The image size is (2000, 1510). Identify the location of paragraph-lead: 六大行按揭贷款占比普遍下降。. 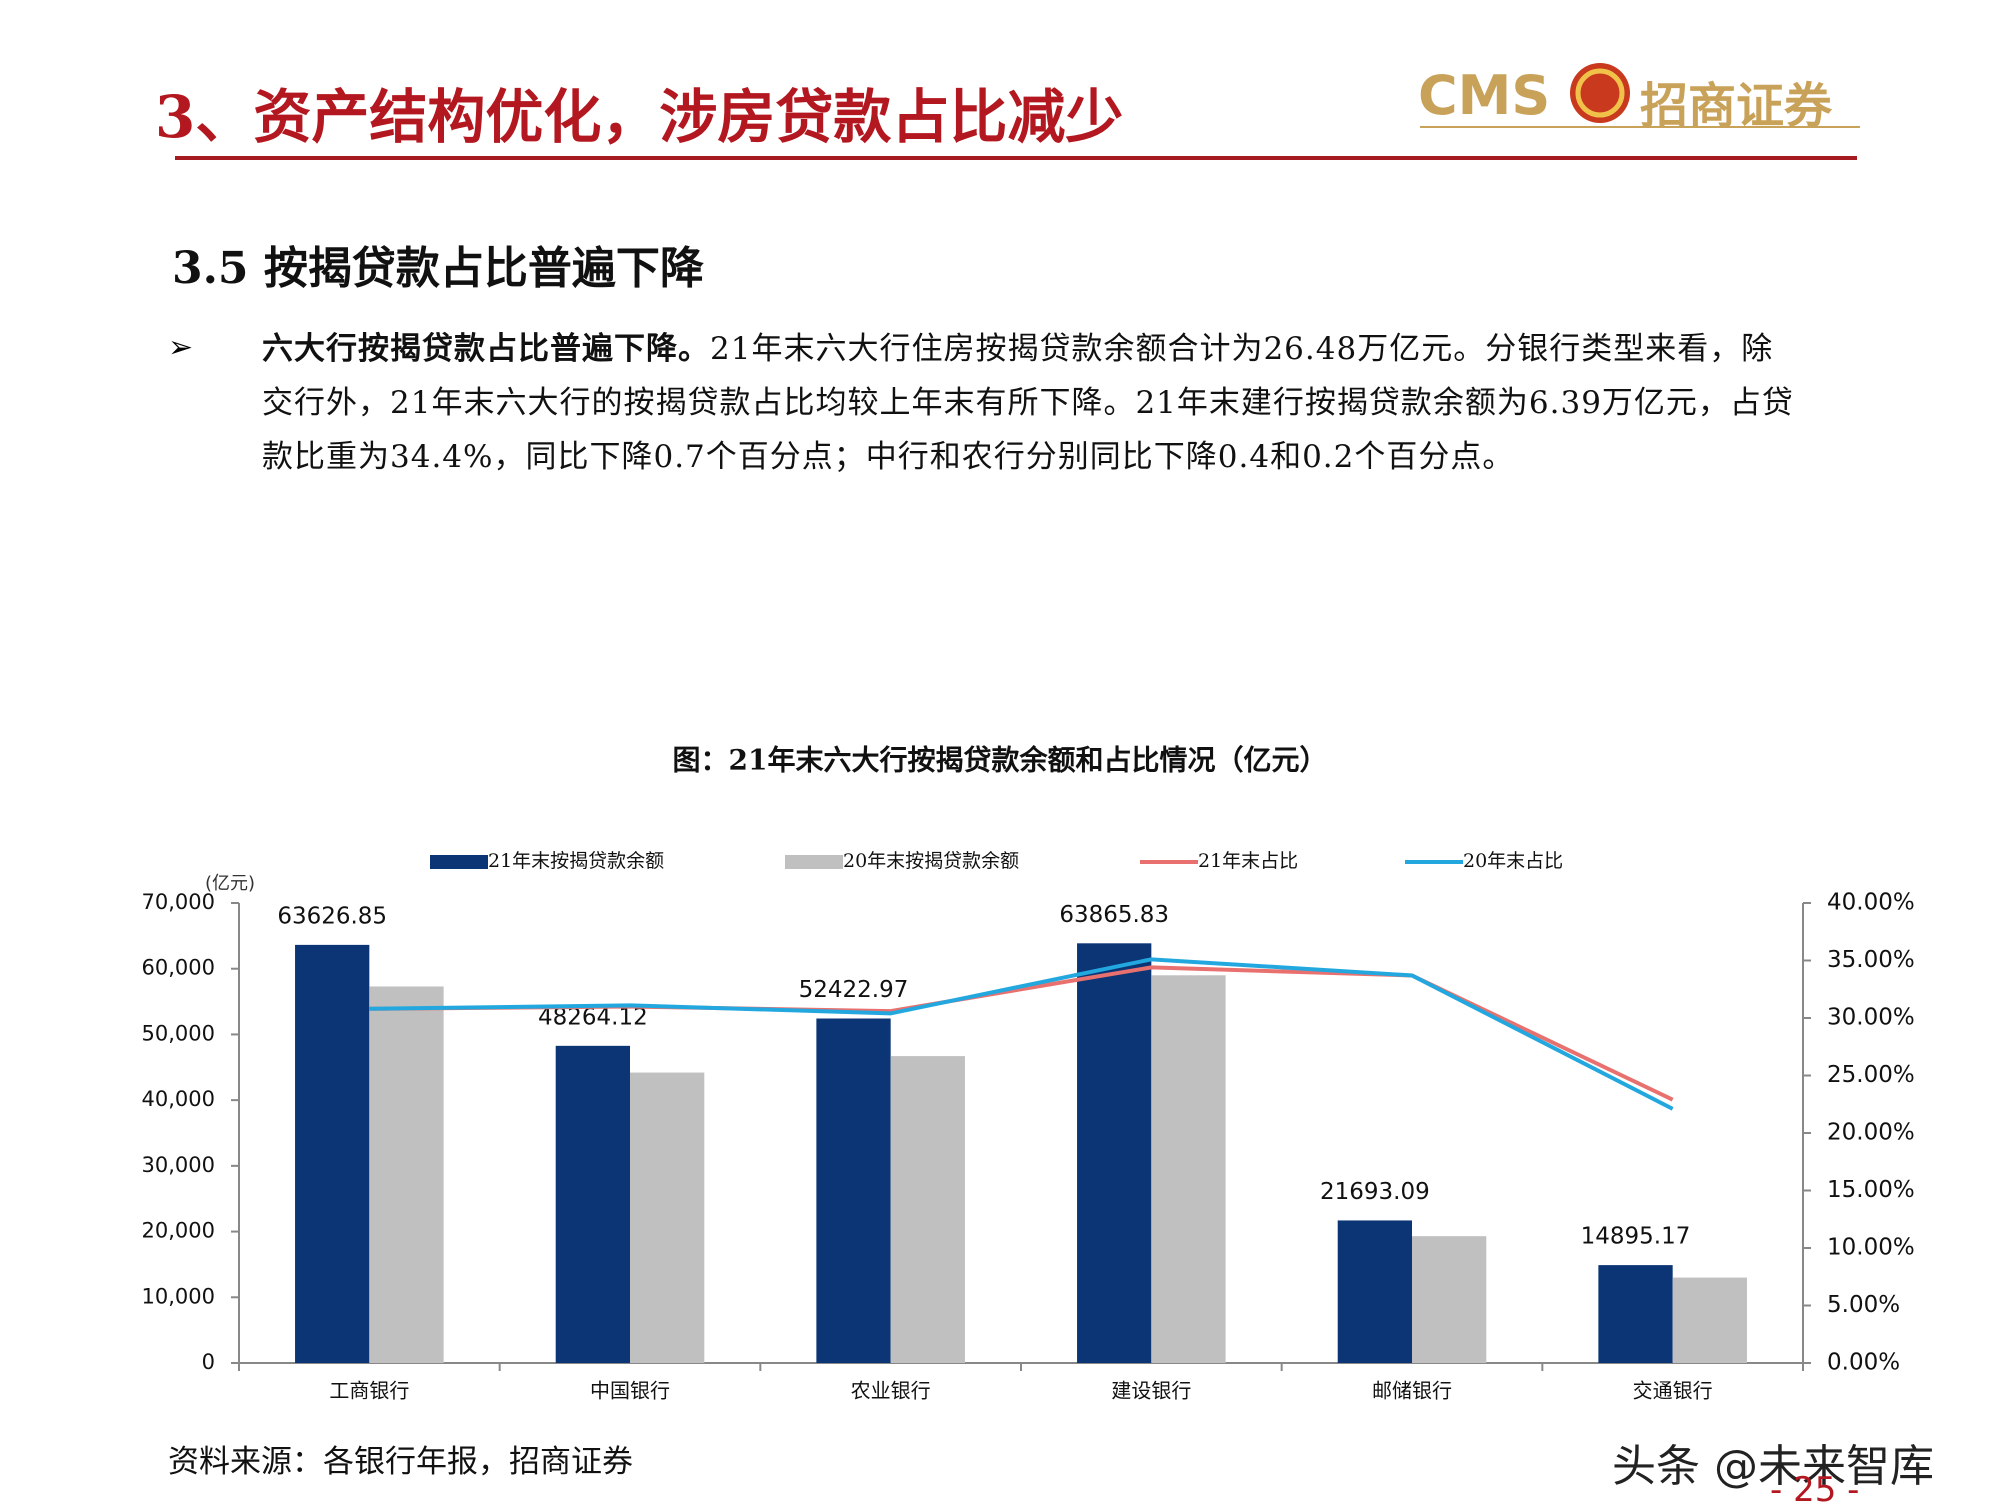
(486, 349).